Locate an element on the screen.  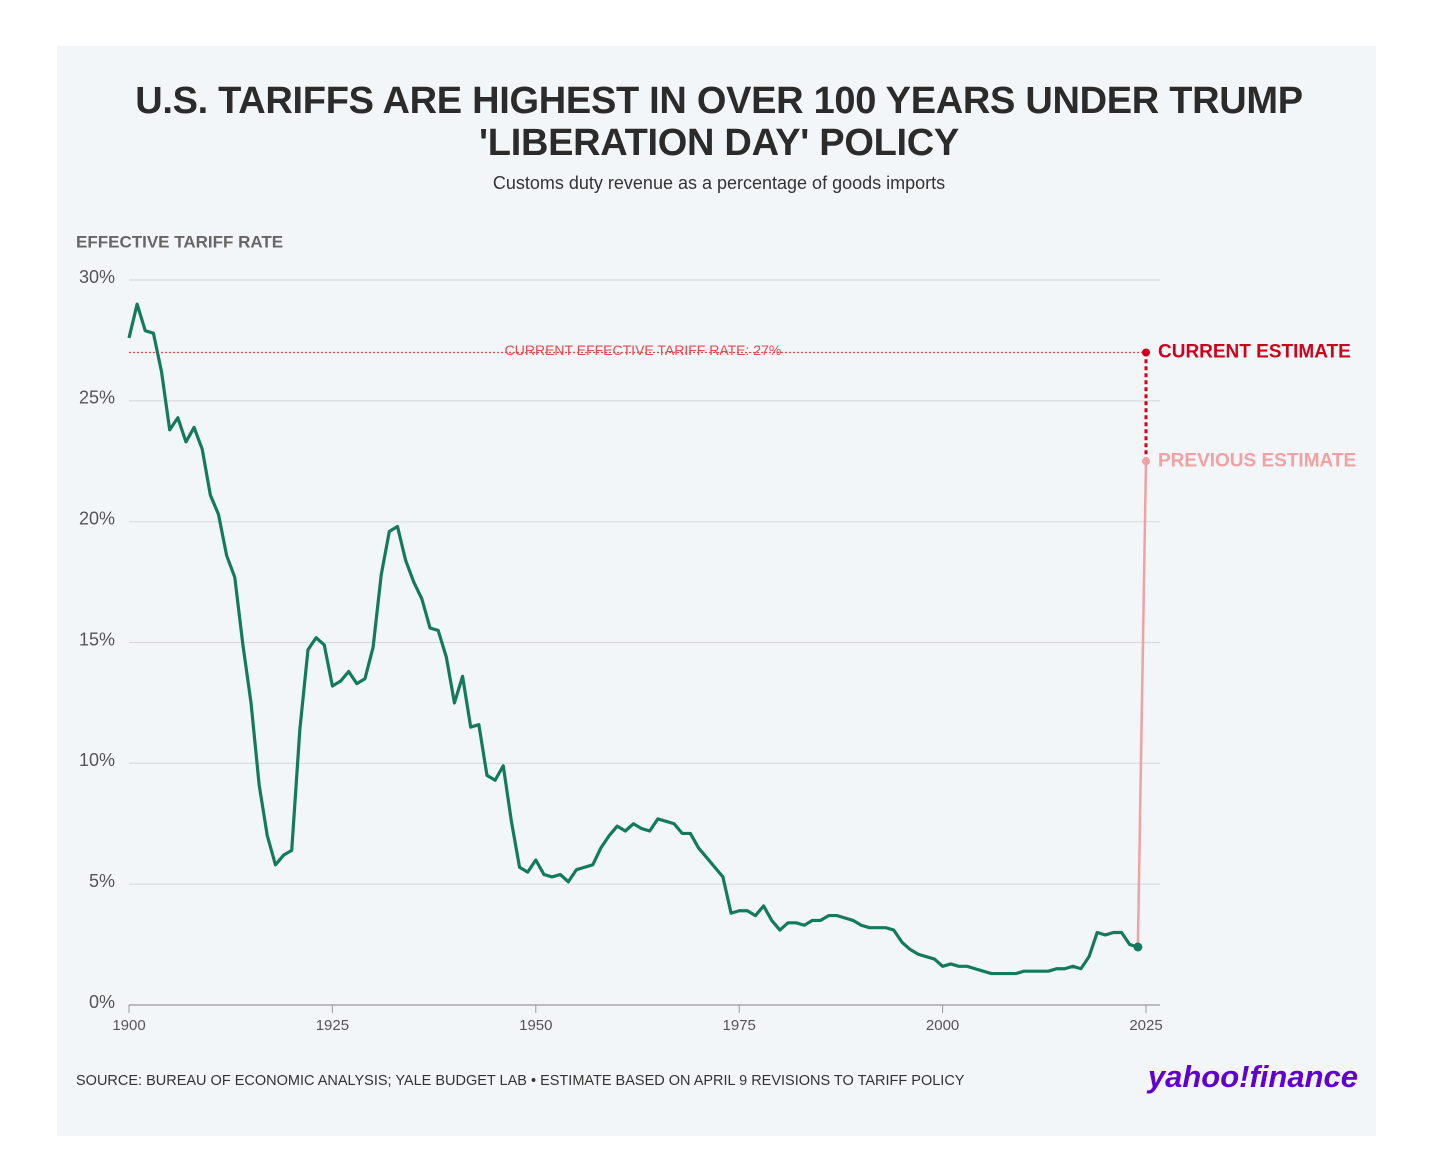
y-tick-label: 25% is located at coordinates (97, 398).